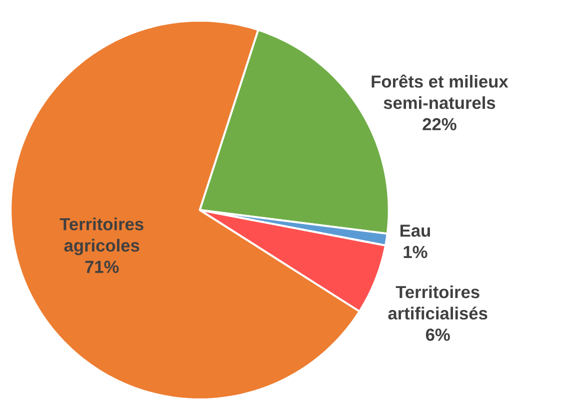 Image resolution: width=578 pixels, height=406 pixels. What do you see at coordinates (415, 230) in the screenshot?
I see `slice-label: Eau` at bounding box center [415, 230].